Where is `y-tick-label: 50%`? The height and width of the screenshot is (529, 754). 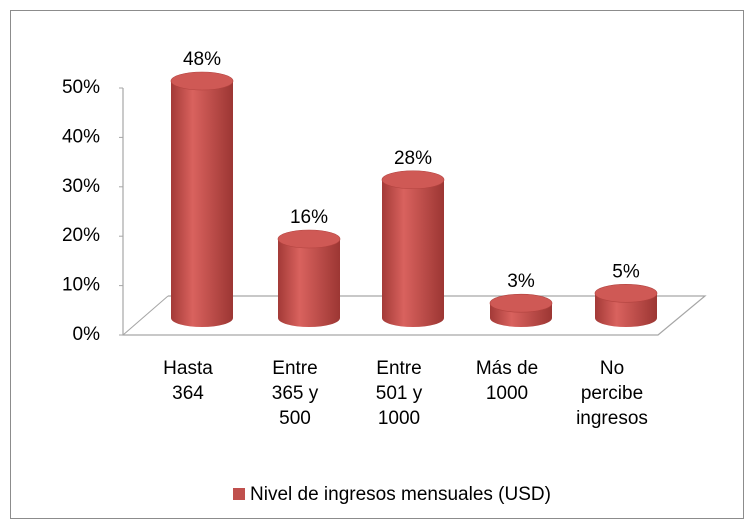
y-tick-label: 50% is located at coordinates (81, 87).